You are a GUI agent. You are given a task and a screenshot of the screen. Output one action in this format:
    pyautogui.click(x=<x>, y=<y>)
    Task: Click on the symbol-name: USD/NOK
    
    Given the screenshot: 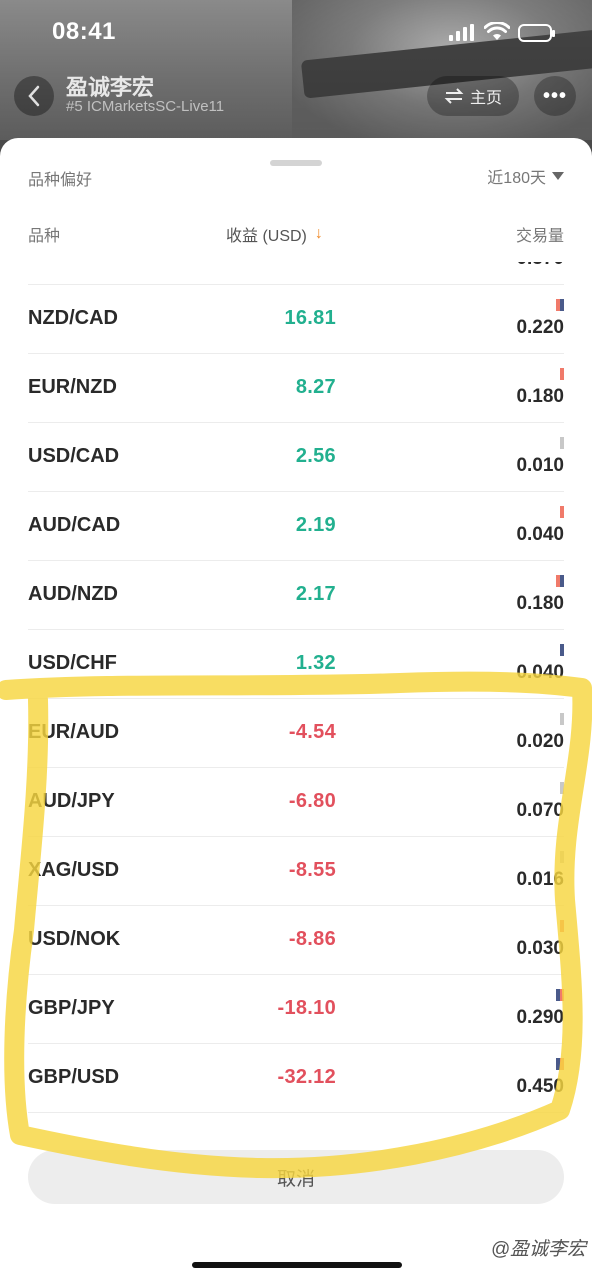 What is the action you would take?
    pyautogui.click(x=74, y=939)
    